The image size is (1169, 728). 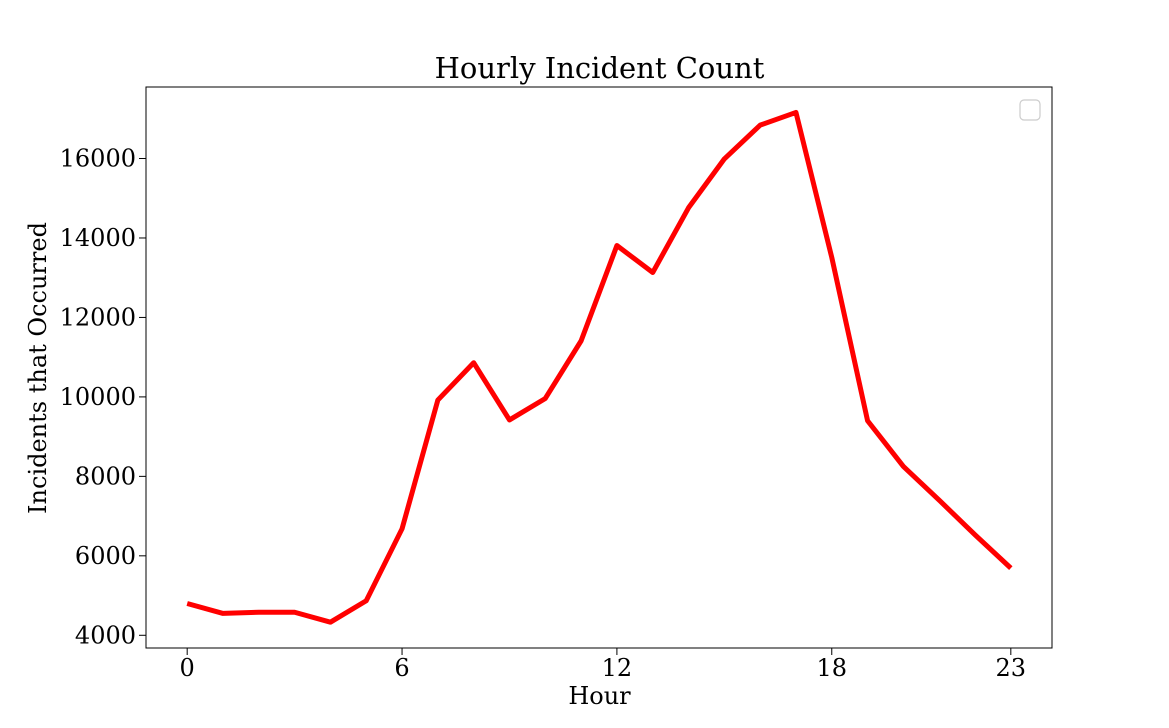 I want to click on x-tick-label: 6, so click(x=401, y=668).